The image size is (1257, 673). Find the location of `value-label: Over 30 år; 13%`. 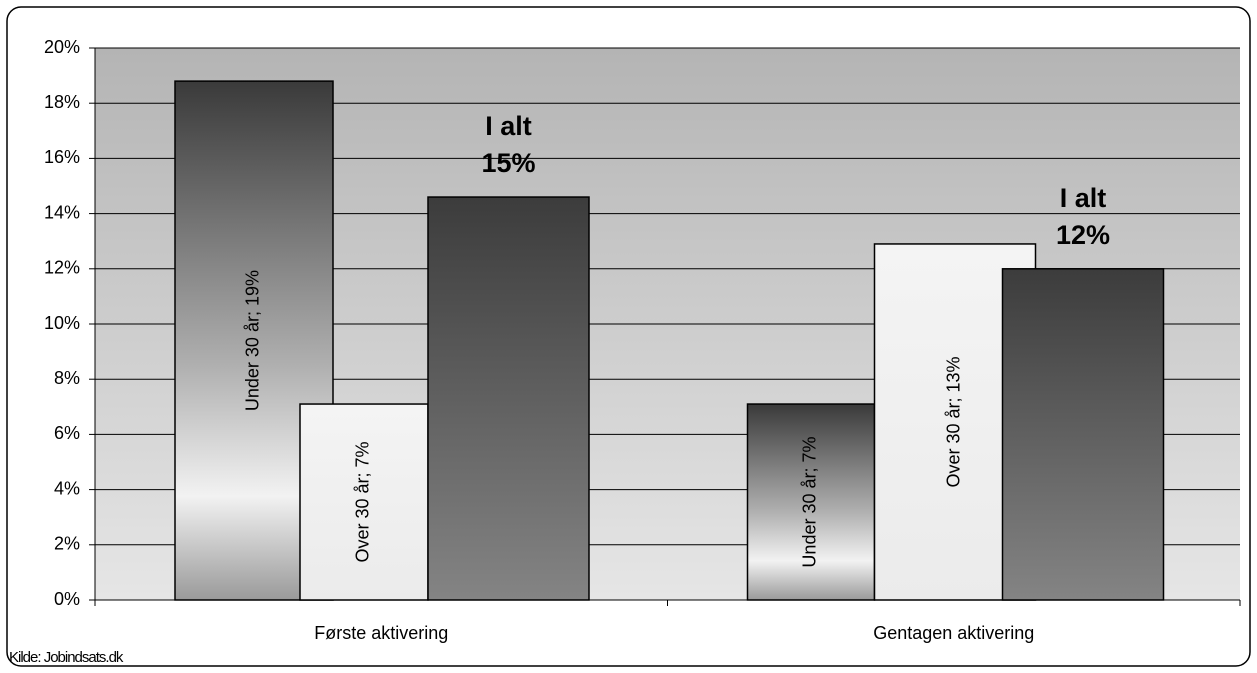

value-label: Over 30 år; 13% is located at coordinates (954, 421).